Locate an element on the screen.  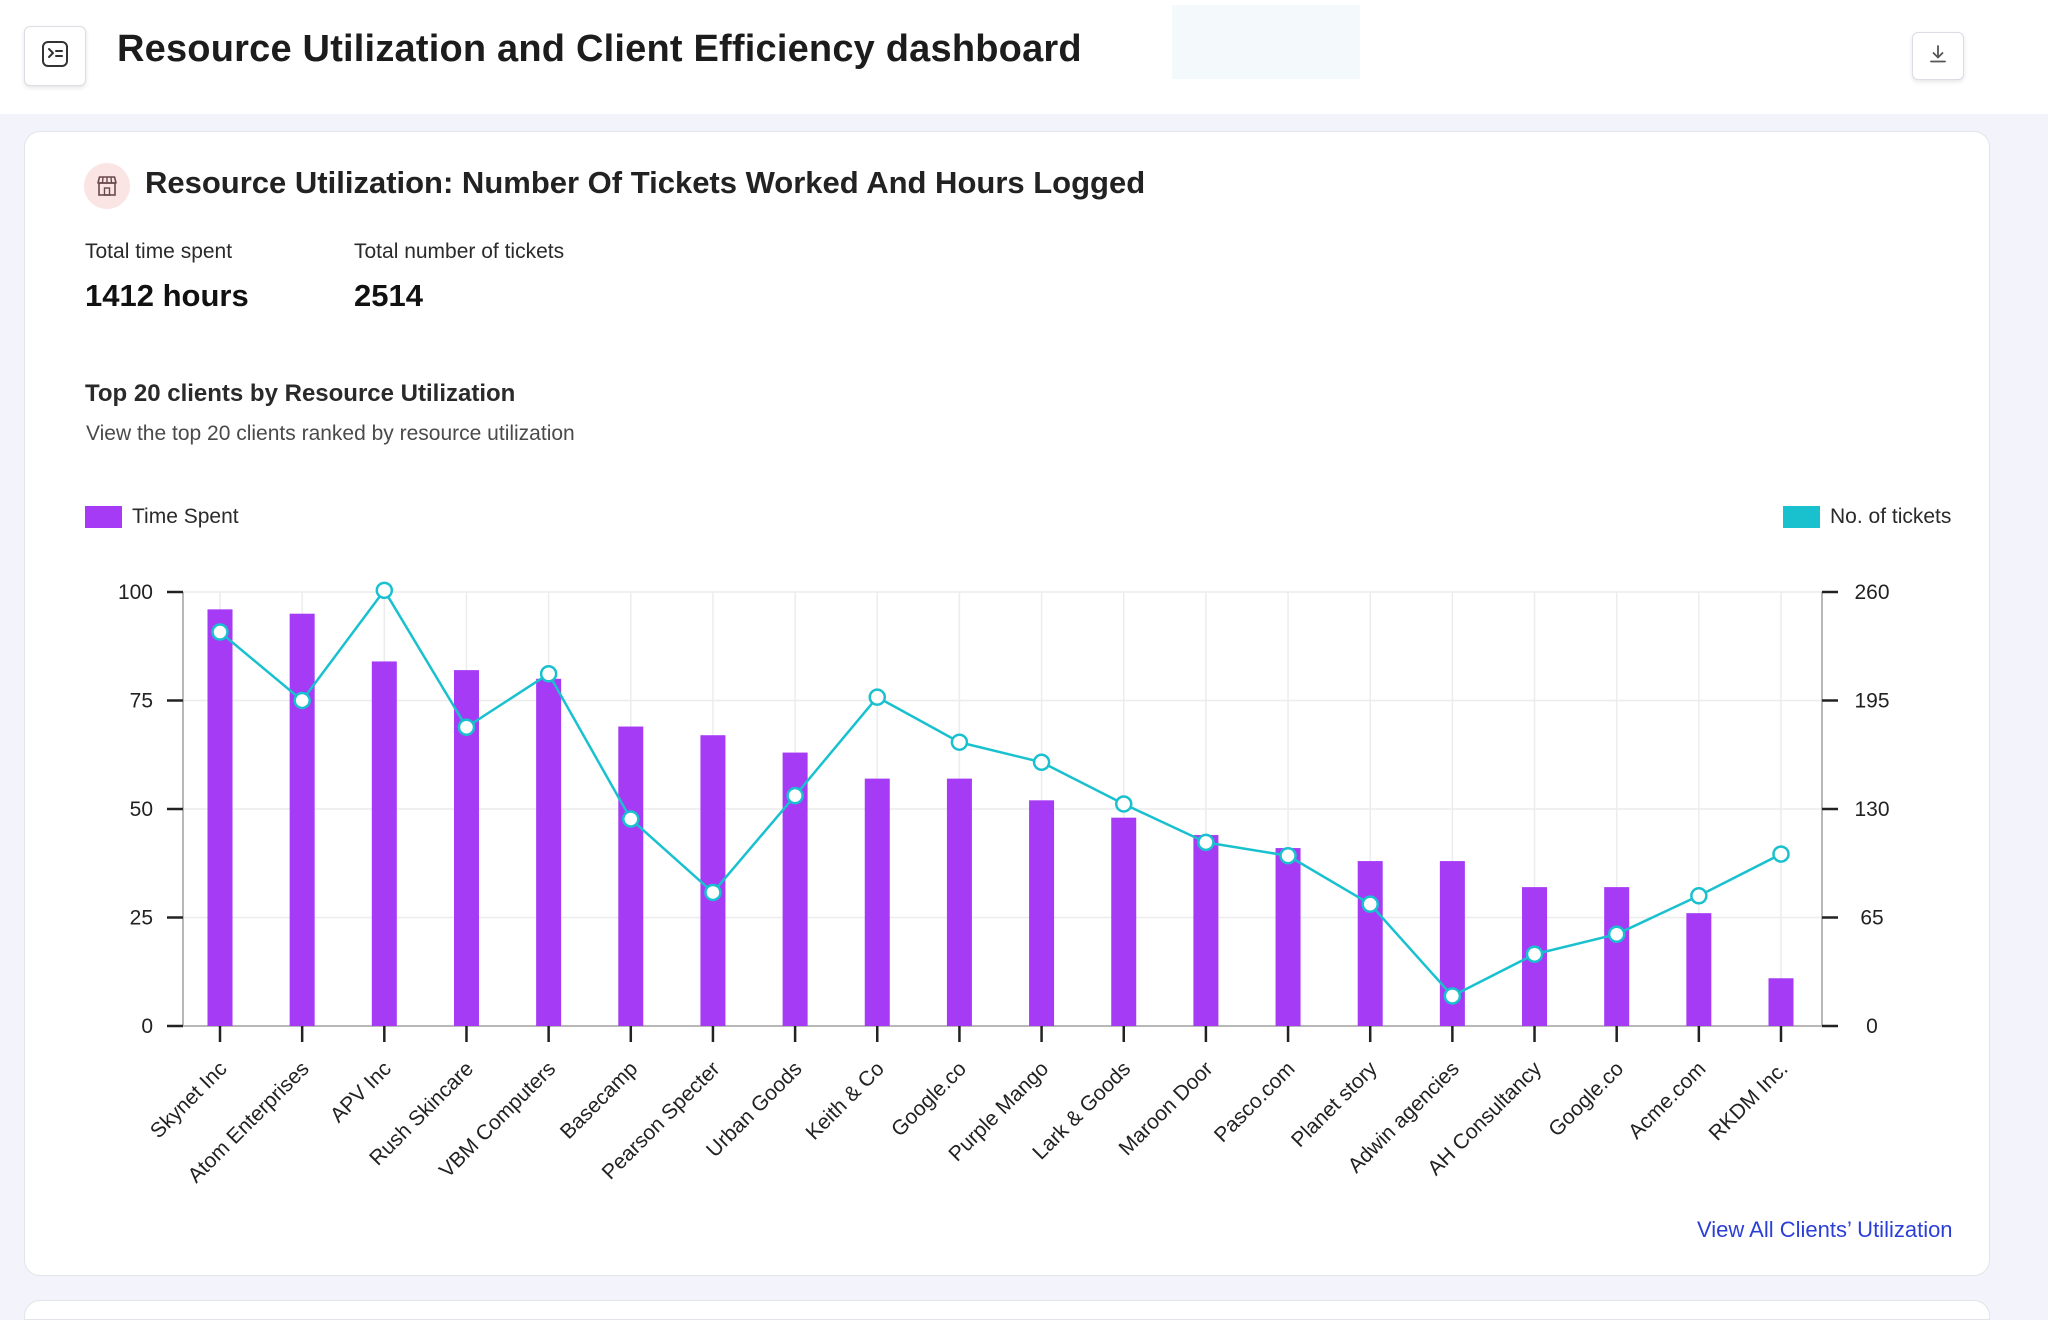
total-time-value: 1412 hours is located at coordinates (167, 295).